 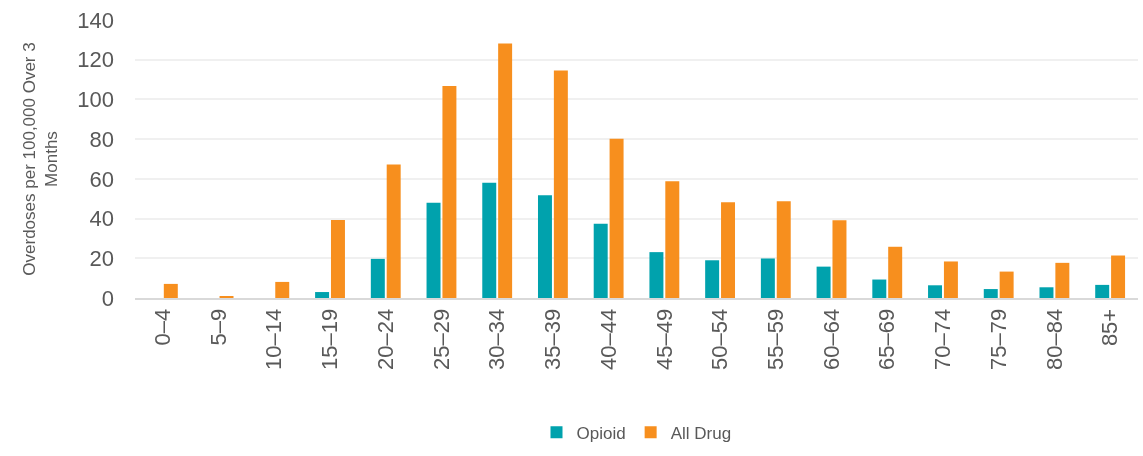 I want to click on x-tick-label: 70–74, so click(x=943, y=339).